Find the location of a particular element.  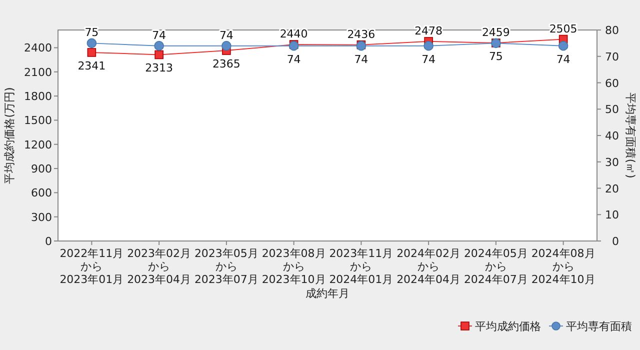

y2-tick-label: 30 is located at coordinates (612, 162).